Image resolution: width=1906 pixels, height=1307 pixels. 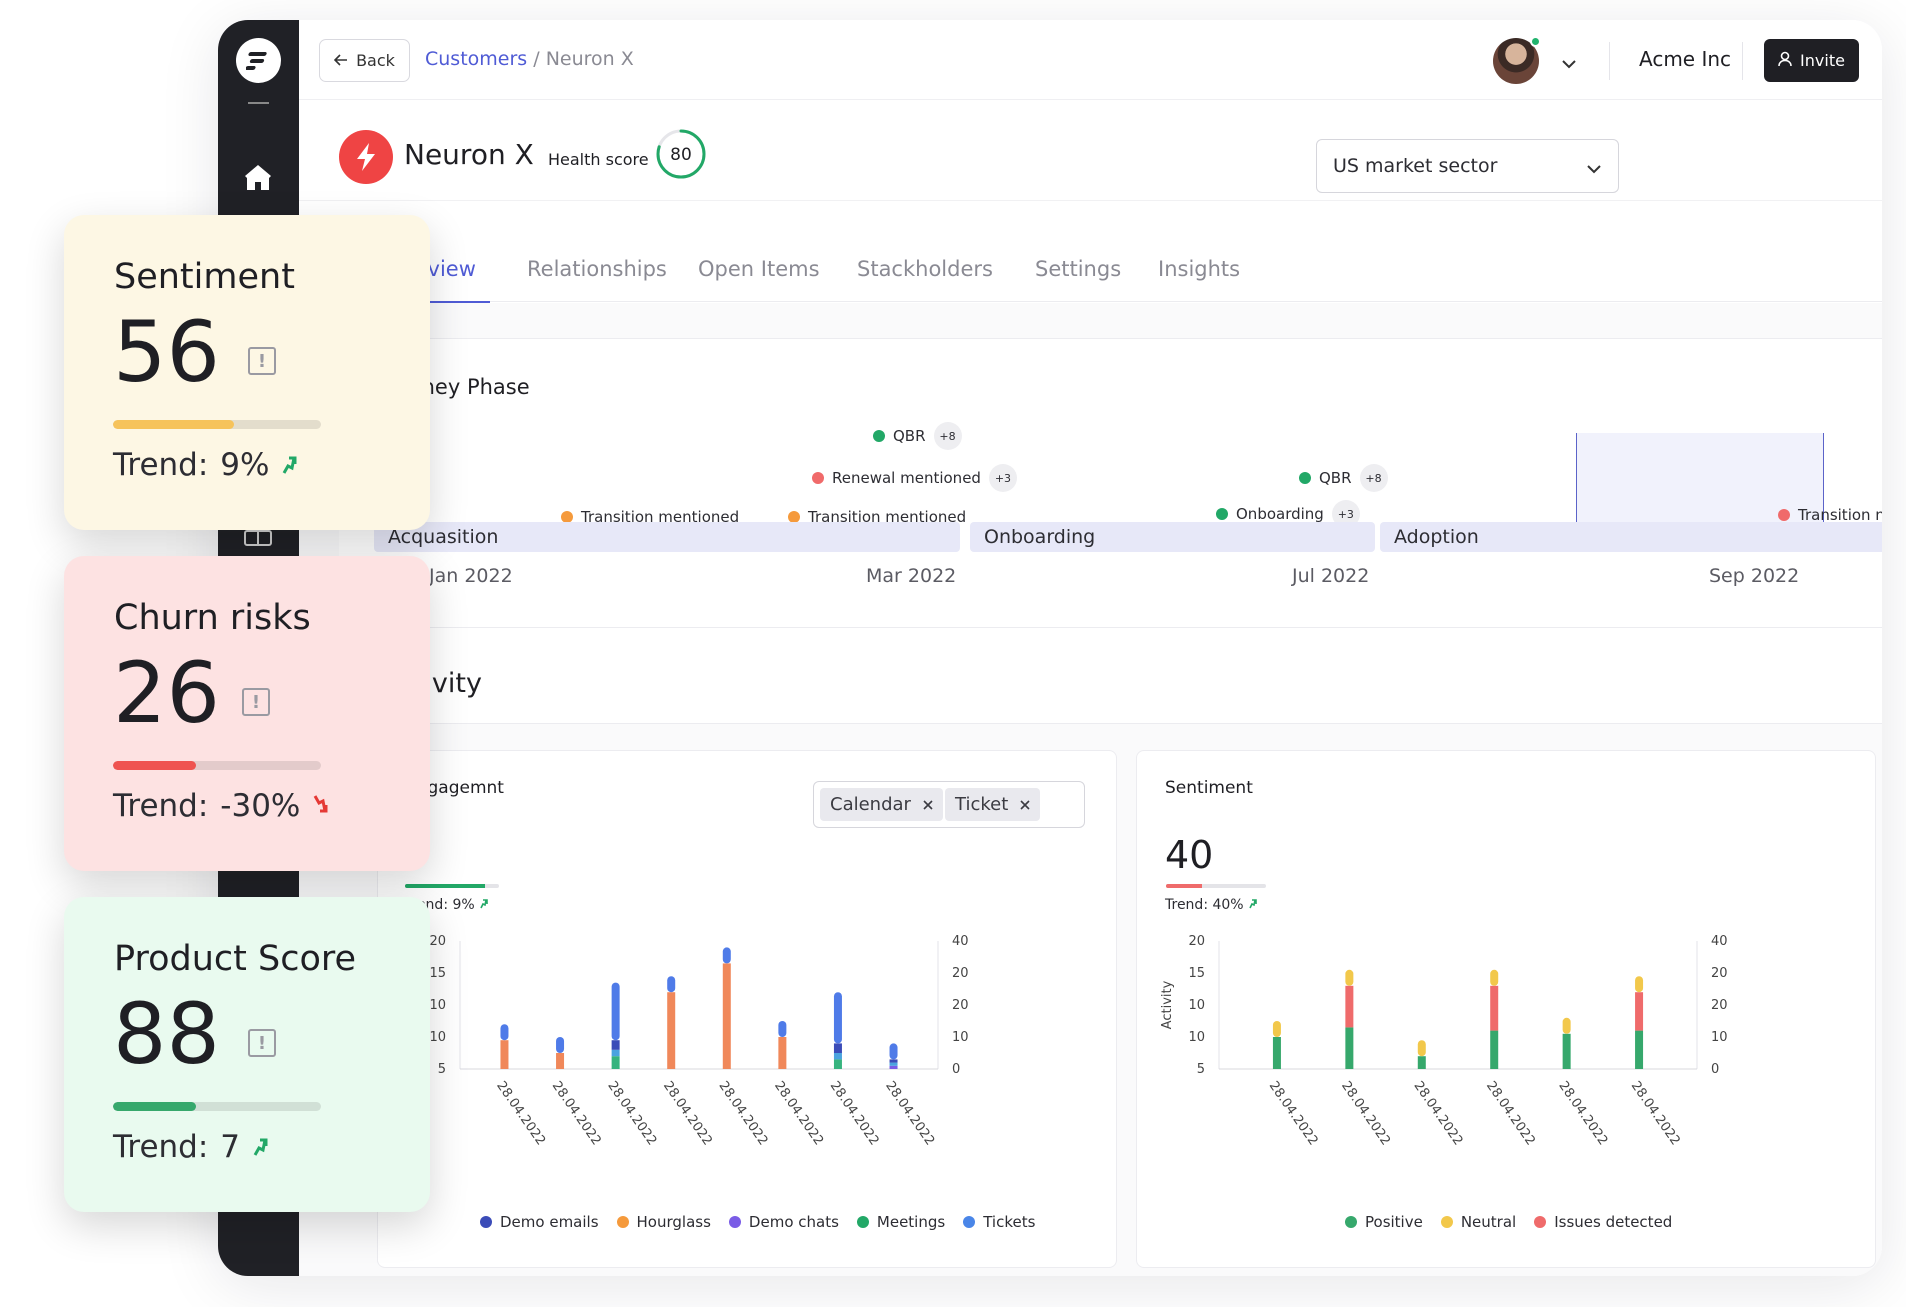 I want to click on legend-item: Meetings, so click(x=900, y=1222).